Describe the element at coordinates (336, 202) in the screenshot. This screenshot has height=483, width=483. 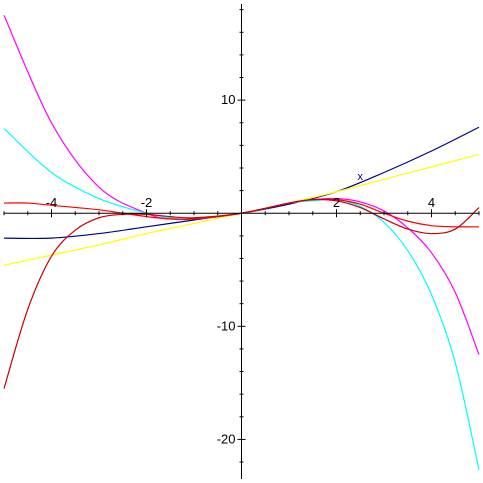
I see `x-tick-label: 2` at that location.